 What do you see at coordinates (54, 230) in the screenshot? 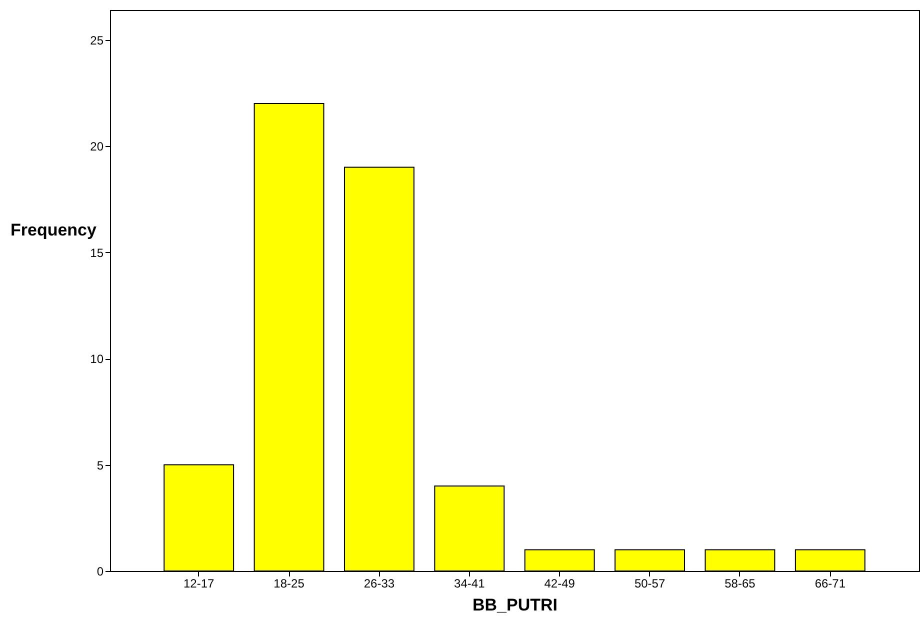
I see `y-axis-title: Frequency` at bounding box center [54, 230].